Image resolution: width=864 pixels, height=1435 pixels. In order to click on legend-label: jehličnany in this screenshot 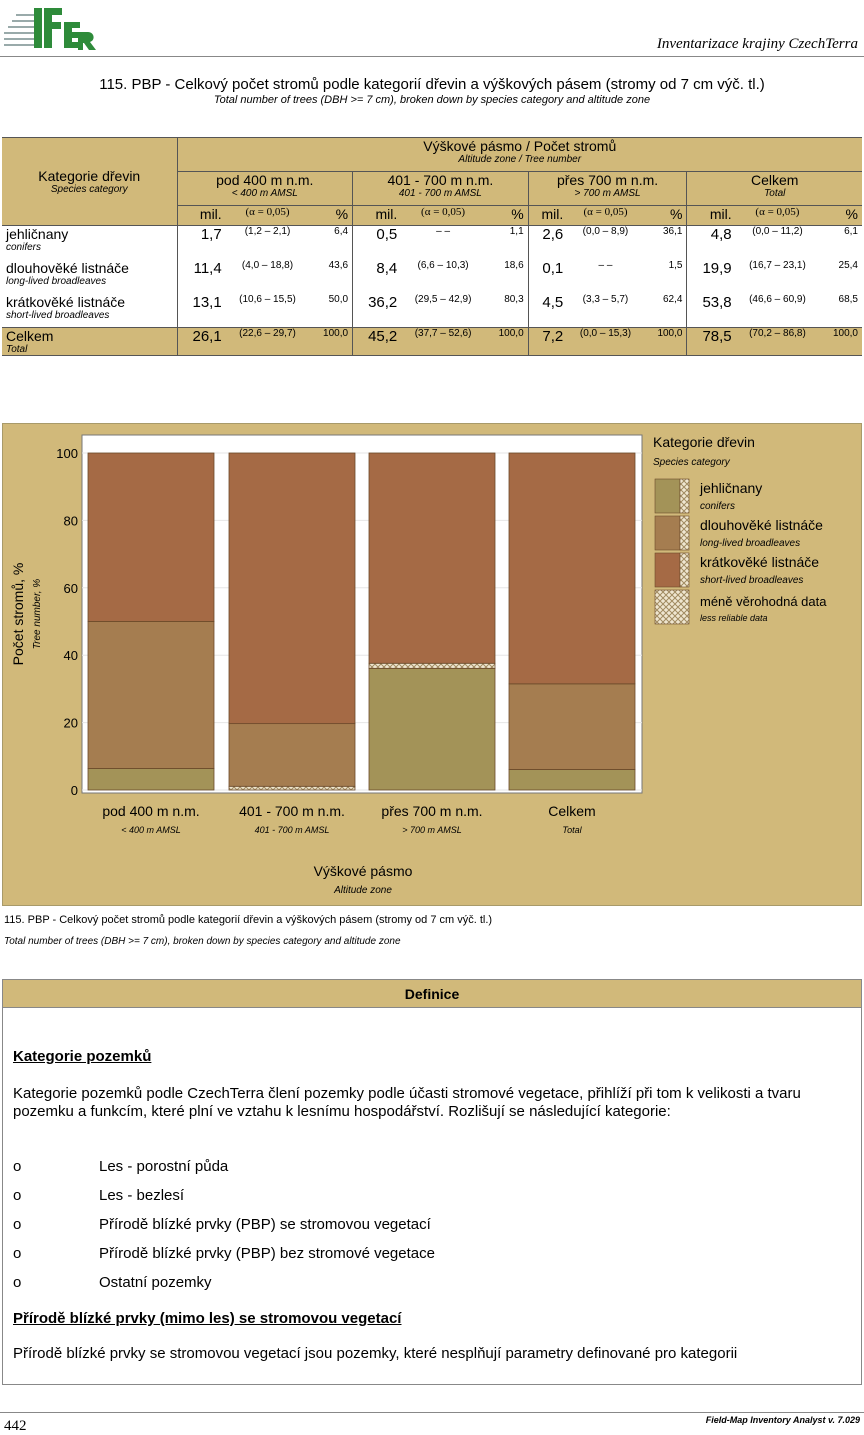, I will do `click(730, 488)`.